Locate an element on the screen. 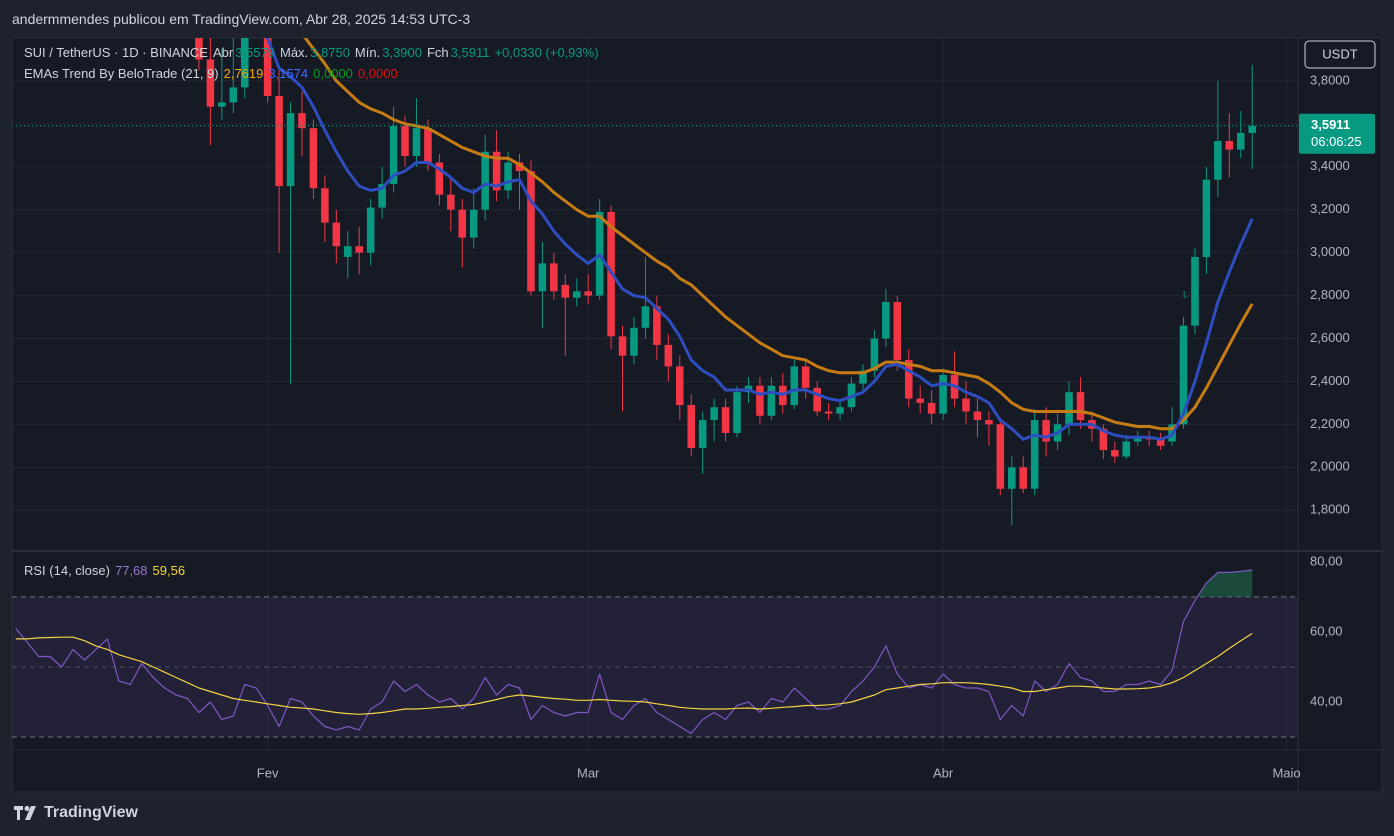 Image resolution: width=1394 pixels, height=836 pixels. rsi-readout: 59,56 is located at coordinates (169, 570).